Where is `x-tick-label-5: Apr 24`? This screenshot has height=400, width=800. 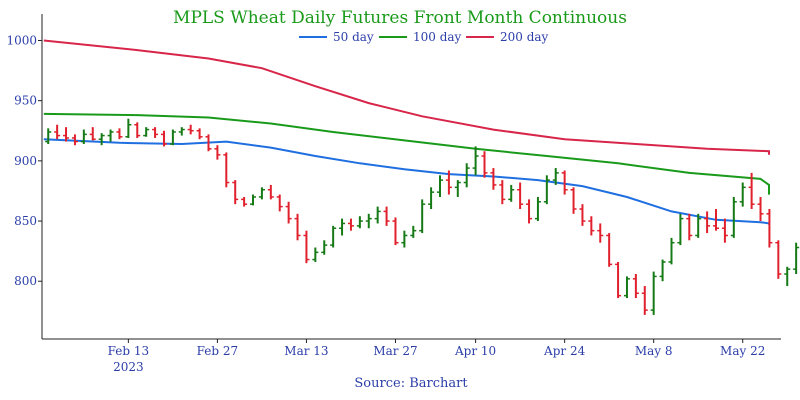 x-tick-label-5: Apr 24 is located at coordinates (564, 351).